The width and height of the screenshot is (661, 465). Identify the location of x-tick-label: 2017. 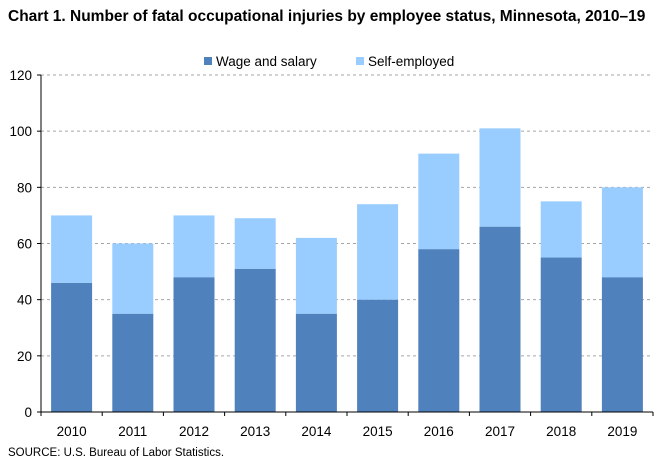
(500, 431).